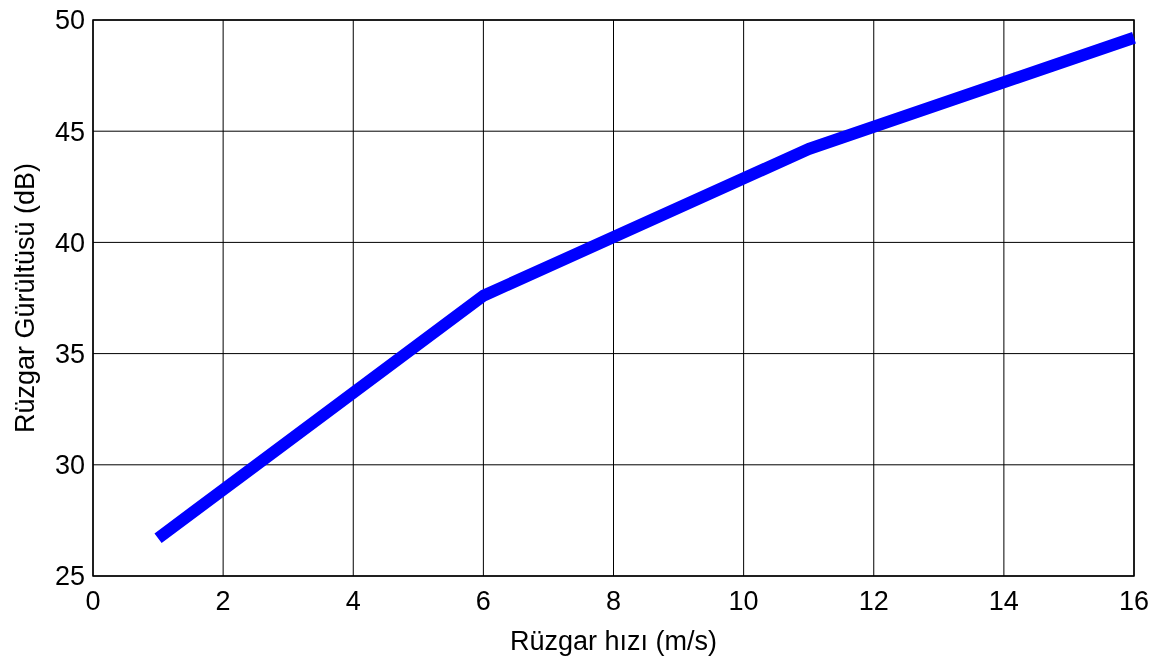 The height and width of the screenshot is (664, 1164). Describe the element at coordinates (69, 576) in the screenshot. I see `y-tick-label: 25` at that location.